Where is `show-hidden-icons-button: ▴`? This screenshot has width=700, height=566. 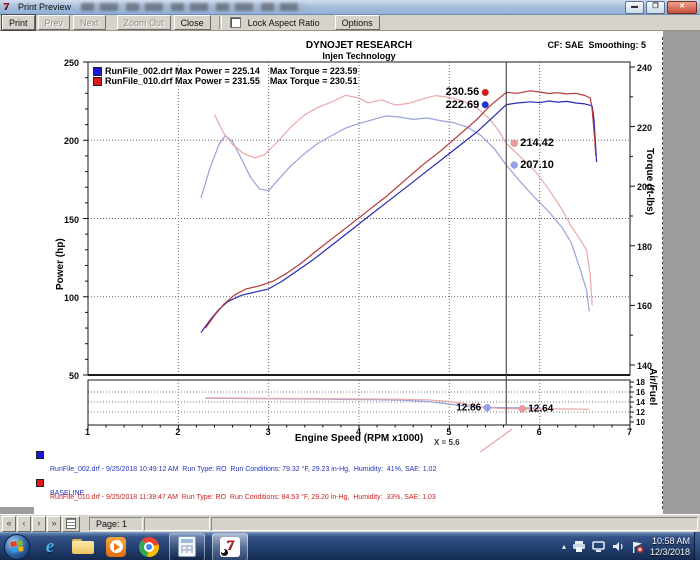
show-hidden-icons-button: ▴ is located at coordinates (563, 546).